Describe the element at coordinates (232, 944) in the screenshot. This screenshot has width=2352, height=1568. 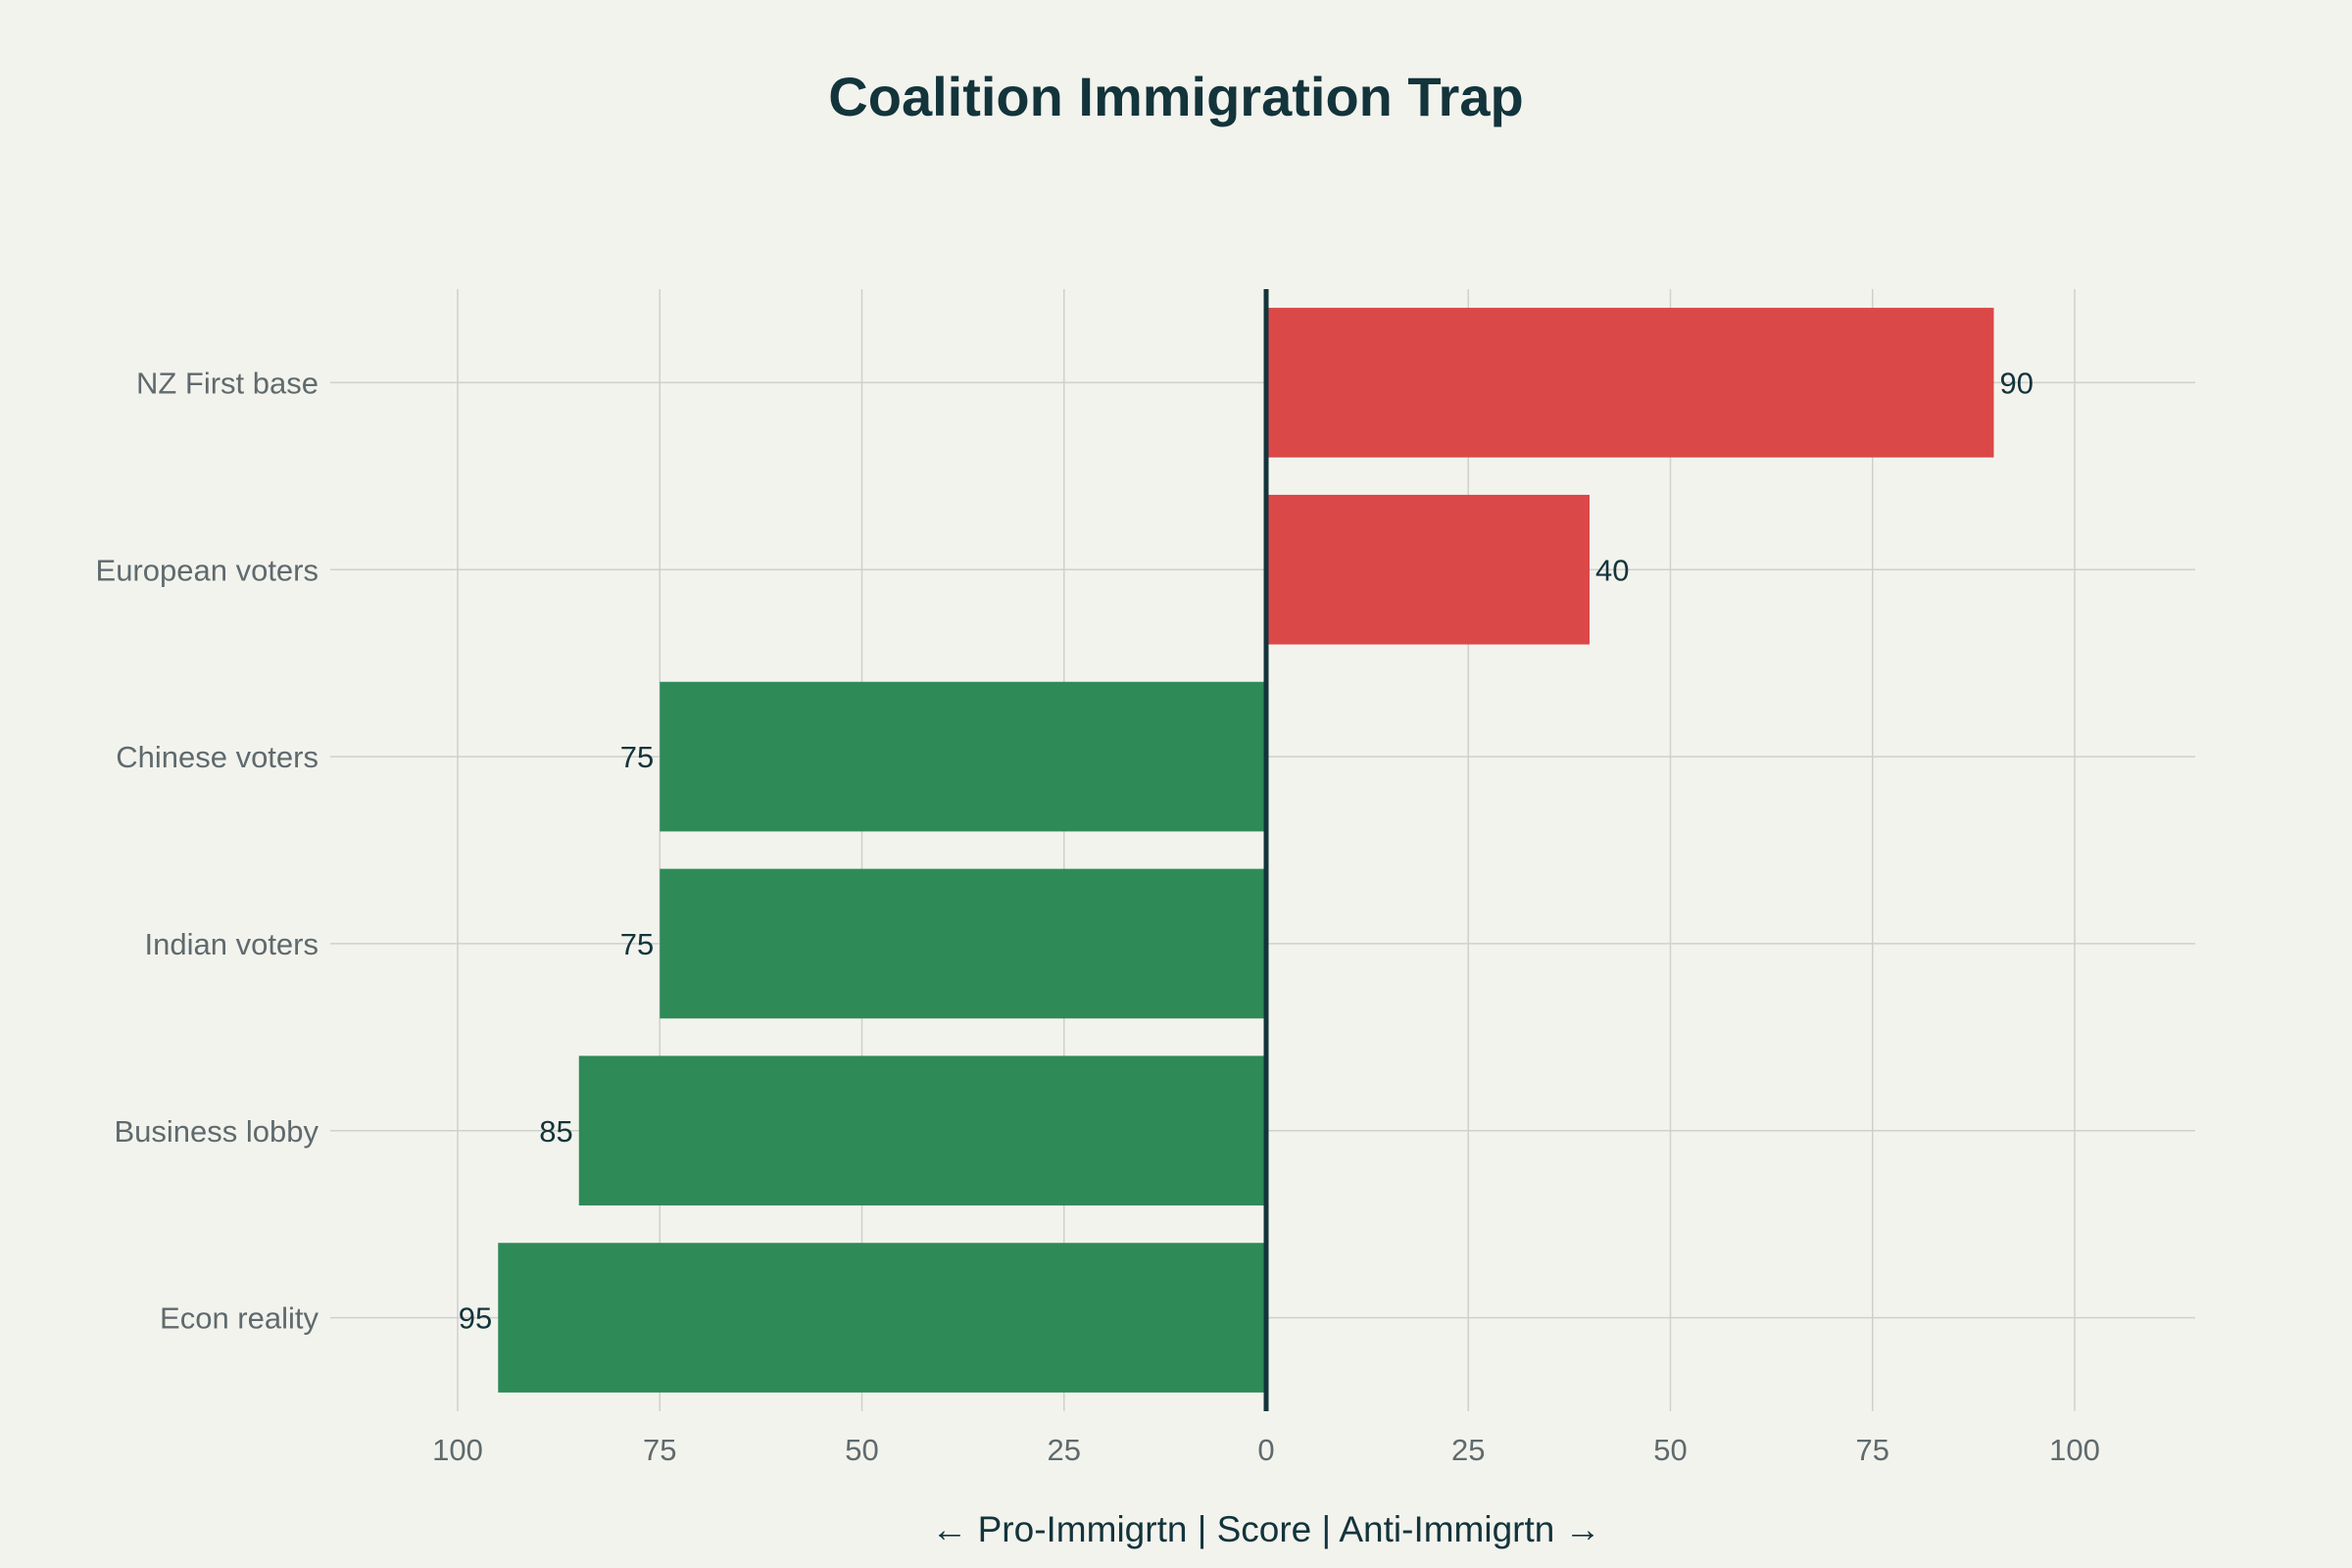
I see `category-label: Indian voters` at that location.